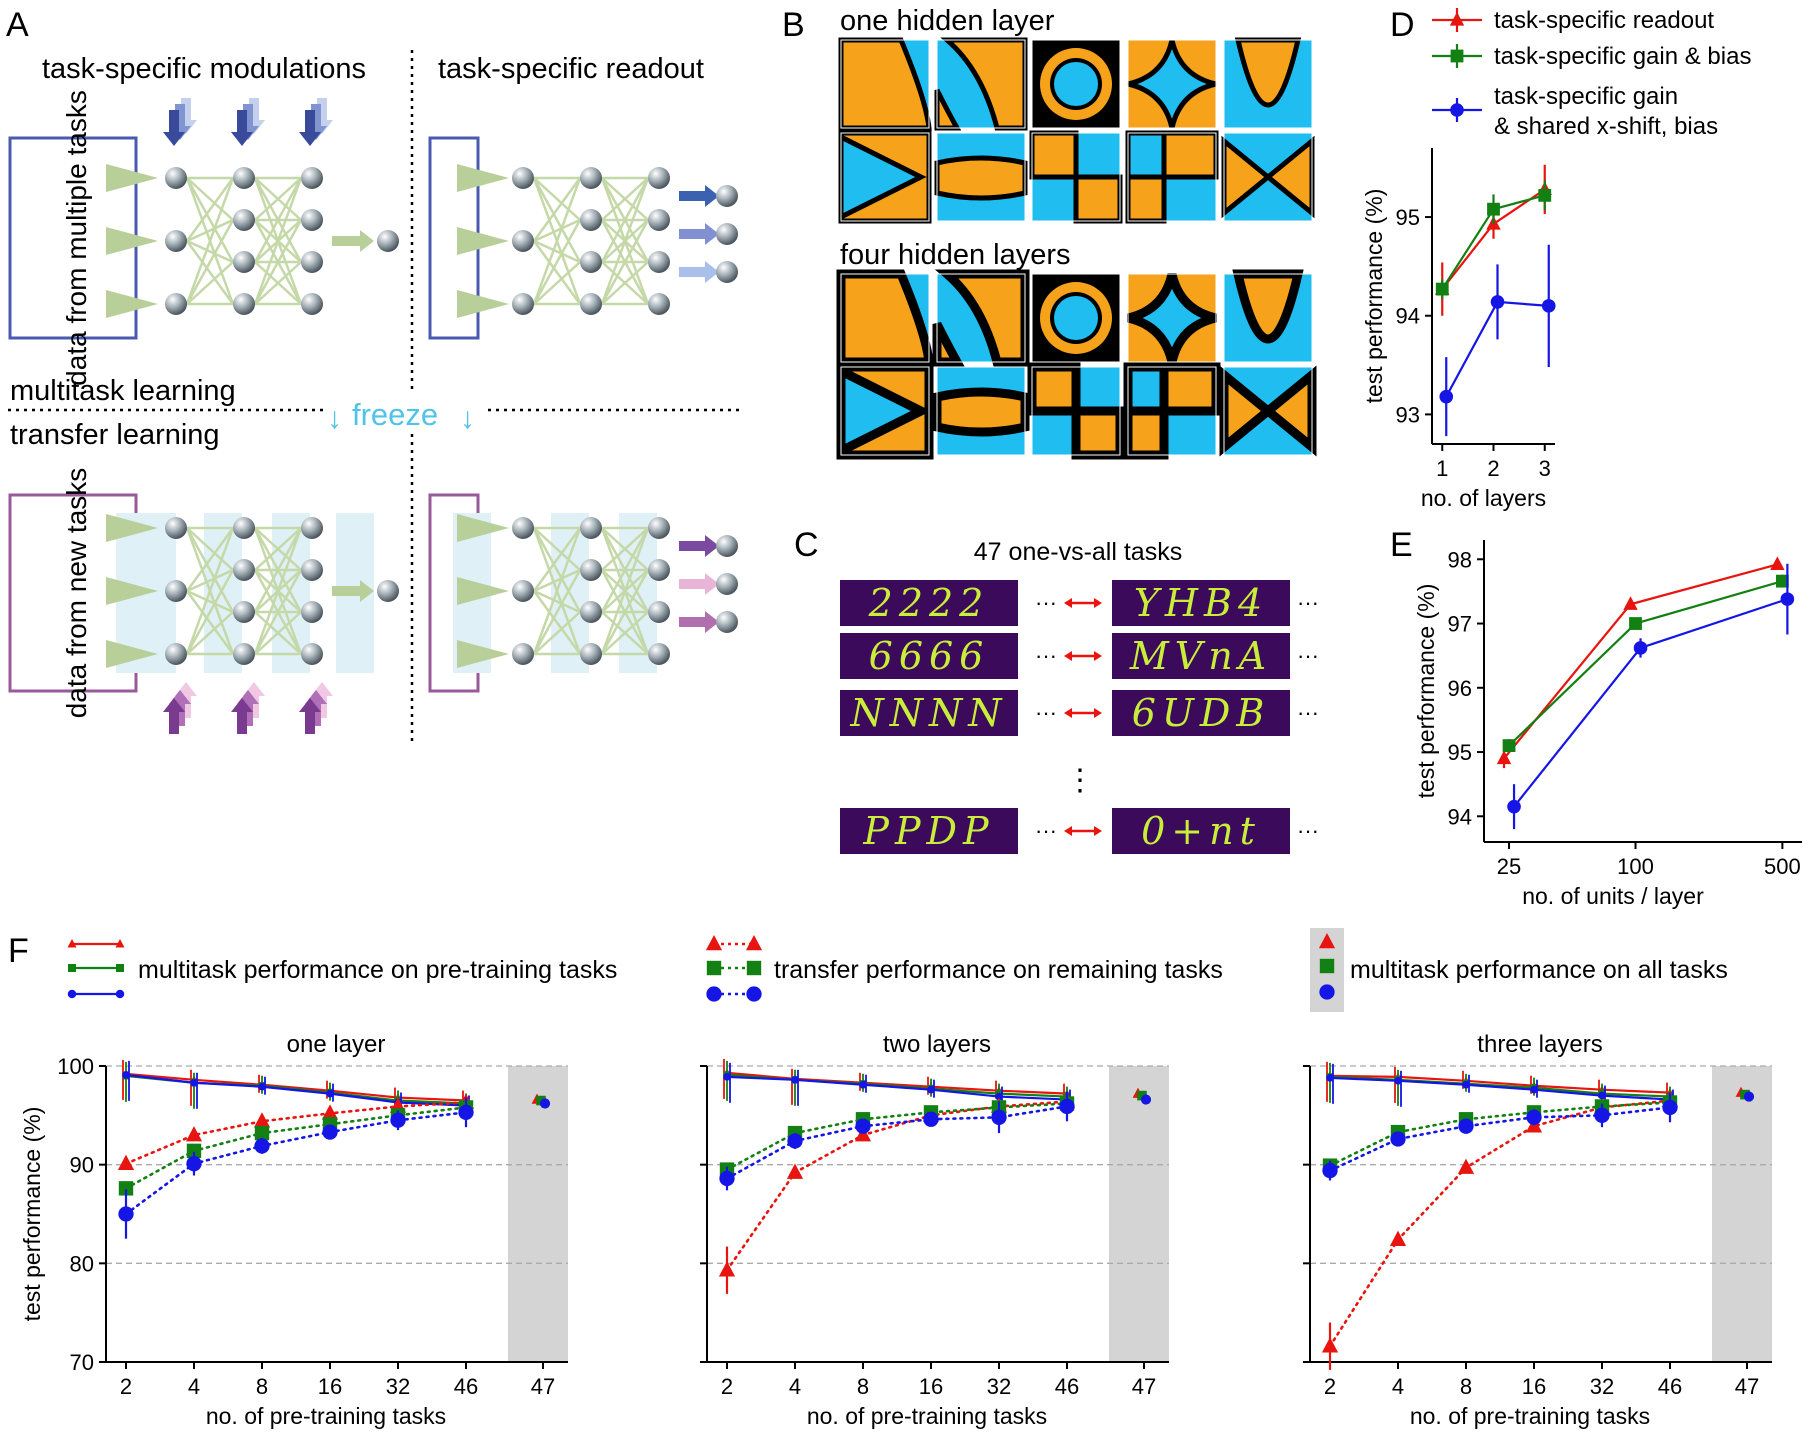  I want to click on character-label: NNNN, so click(929, 713).